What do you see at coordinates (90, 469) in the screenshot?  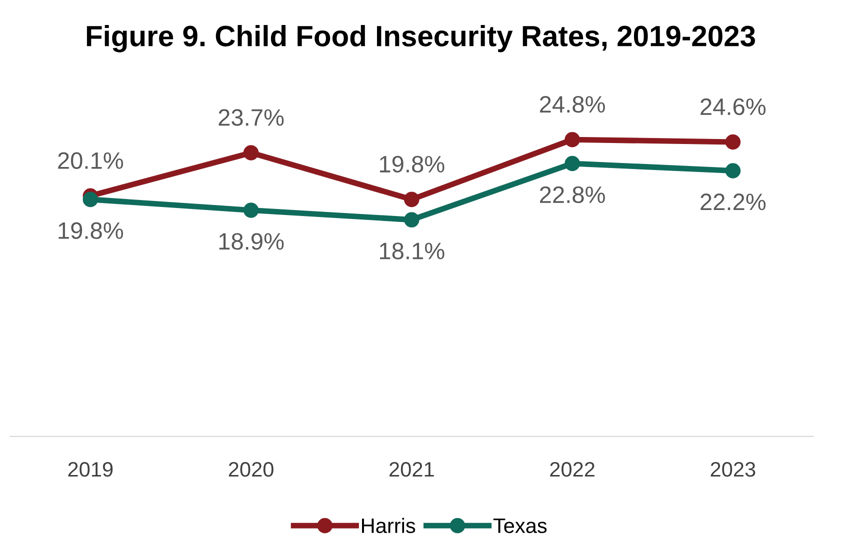 I see `x-tick-label: 2019` at bounding box center [90, 469].